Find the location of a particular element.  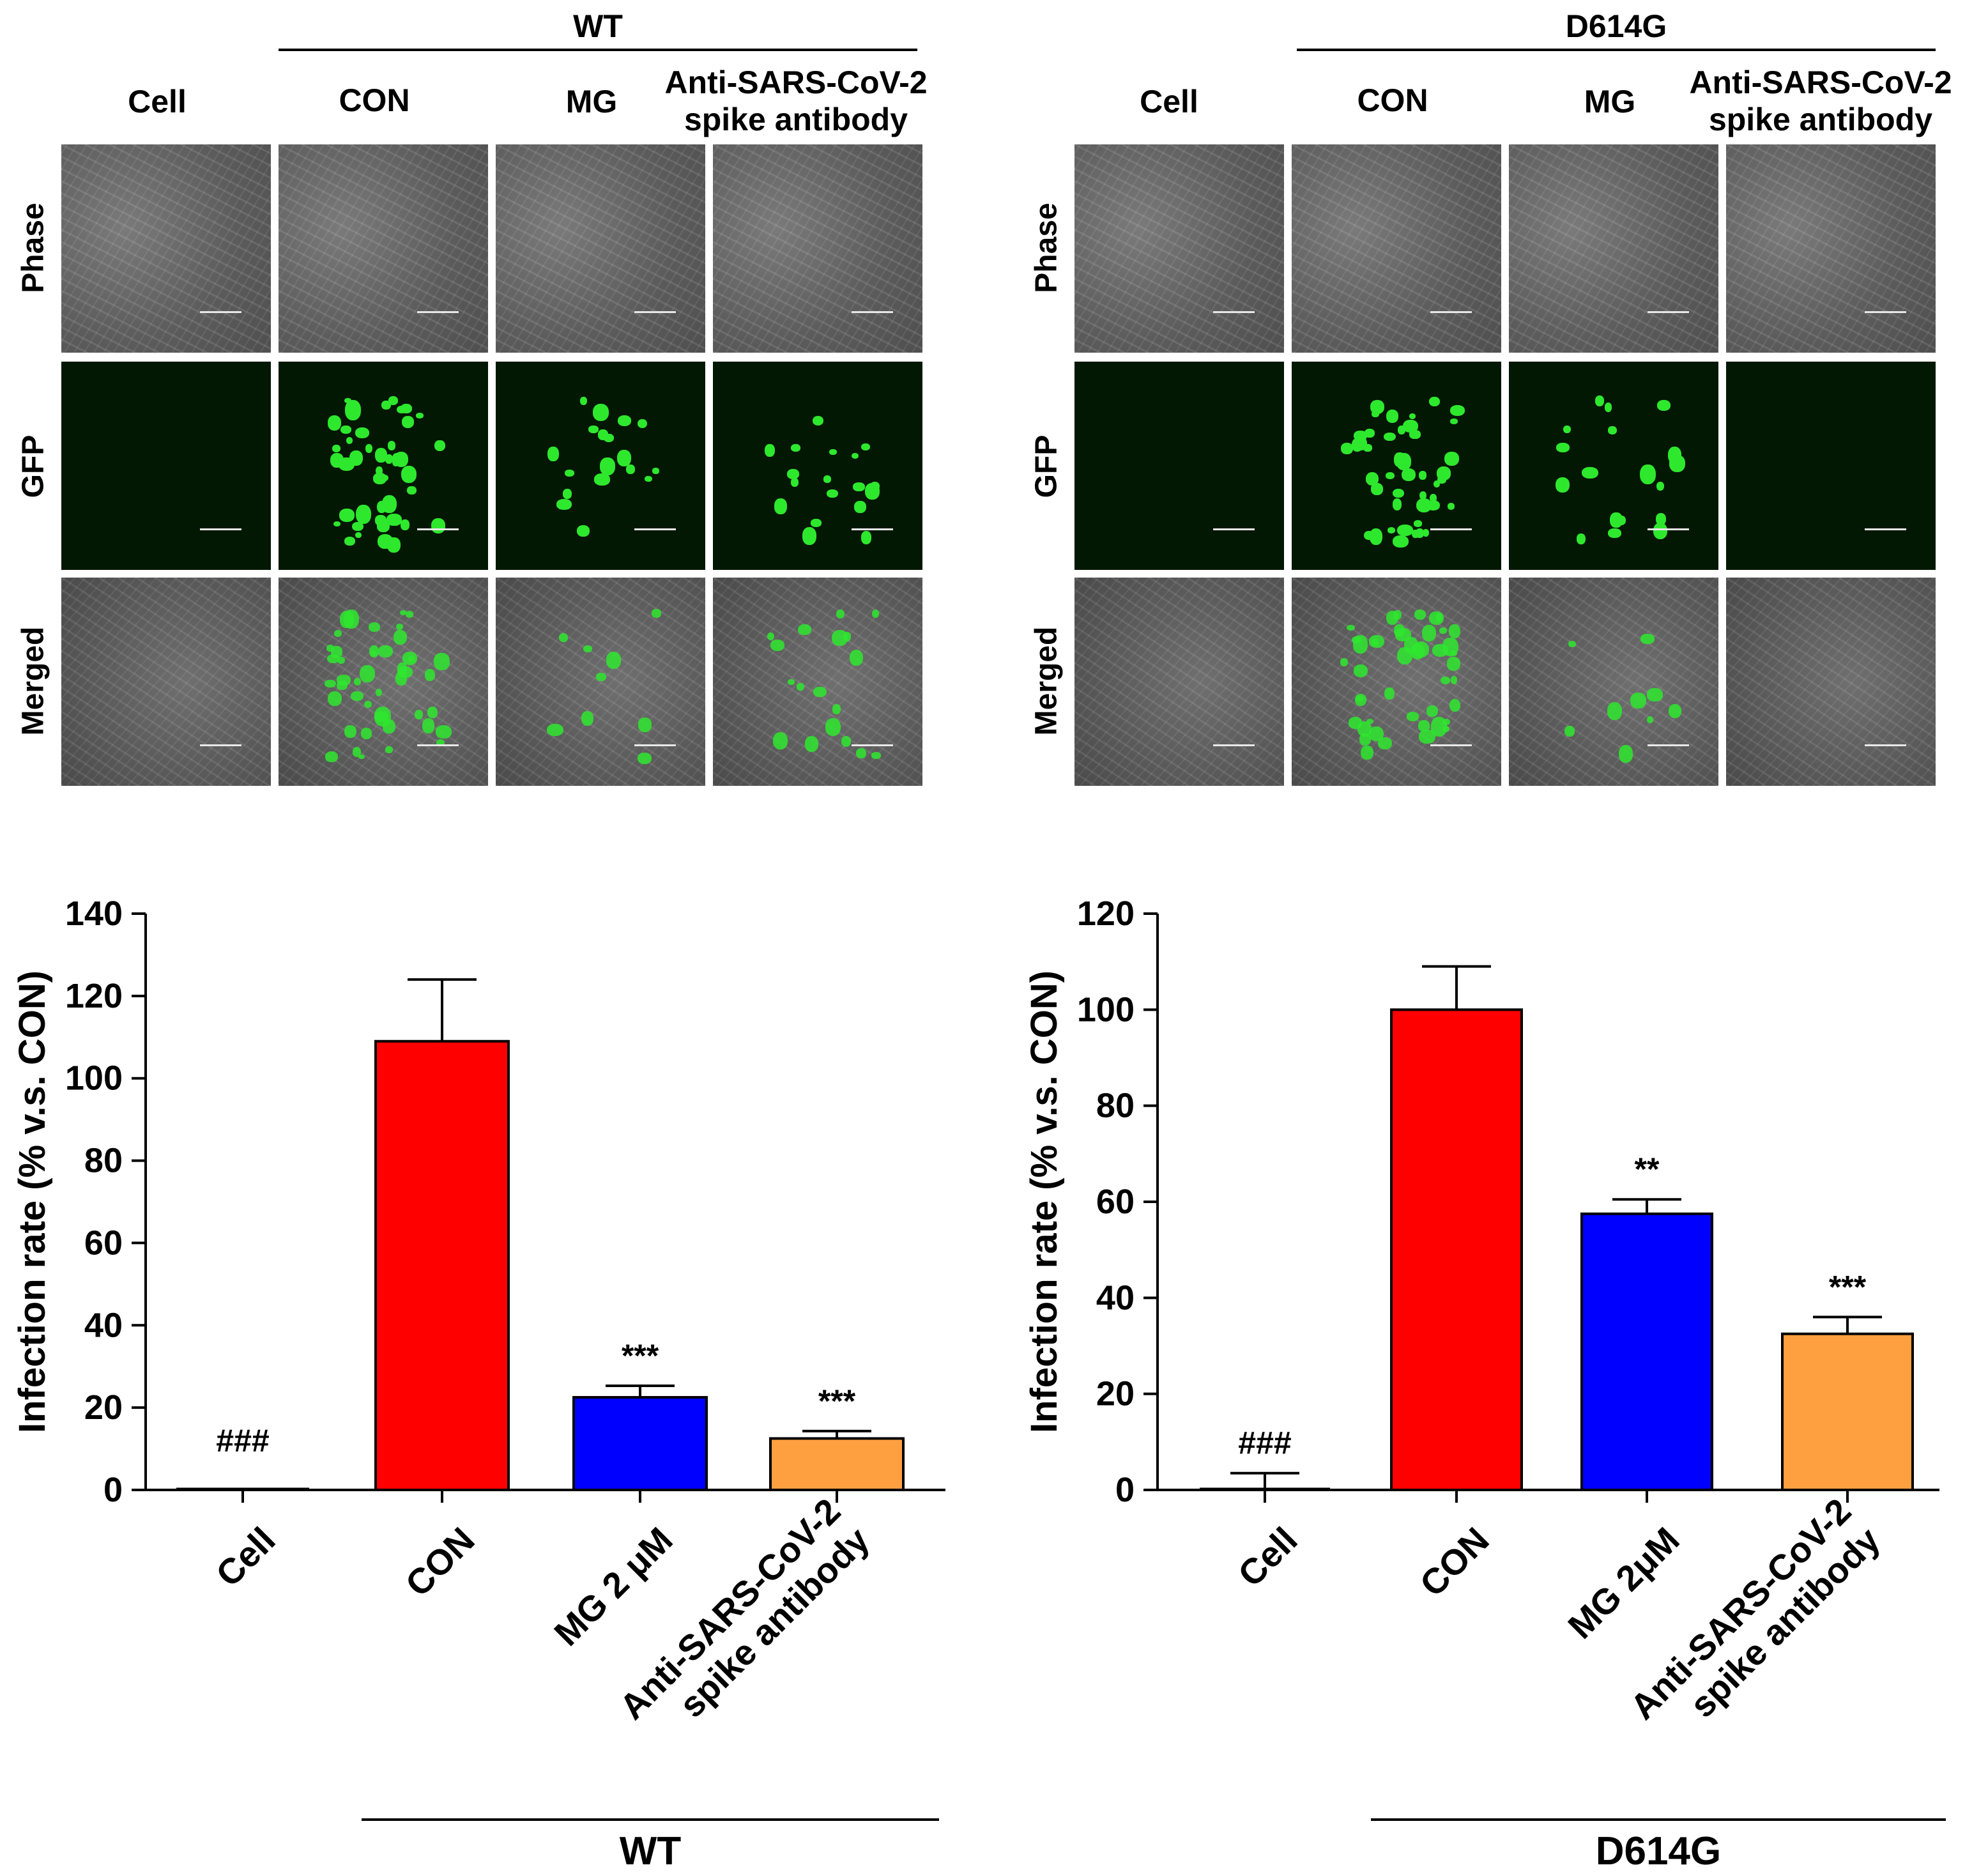

significance-label: ### is located at coordinates (1264, 1443).